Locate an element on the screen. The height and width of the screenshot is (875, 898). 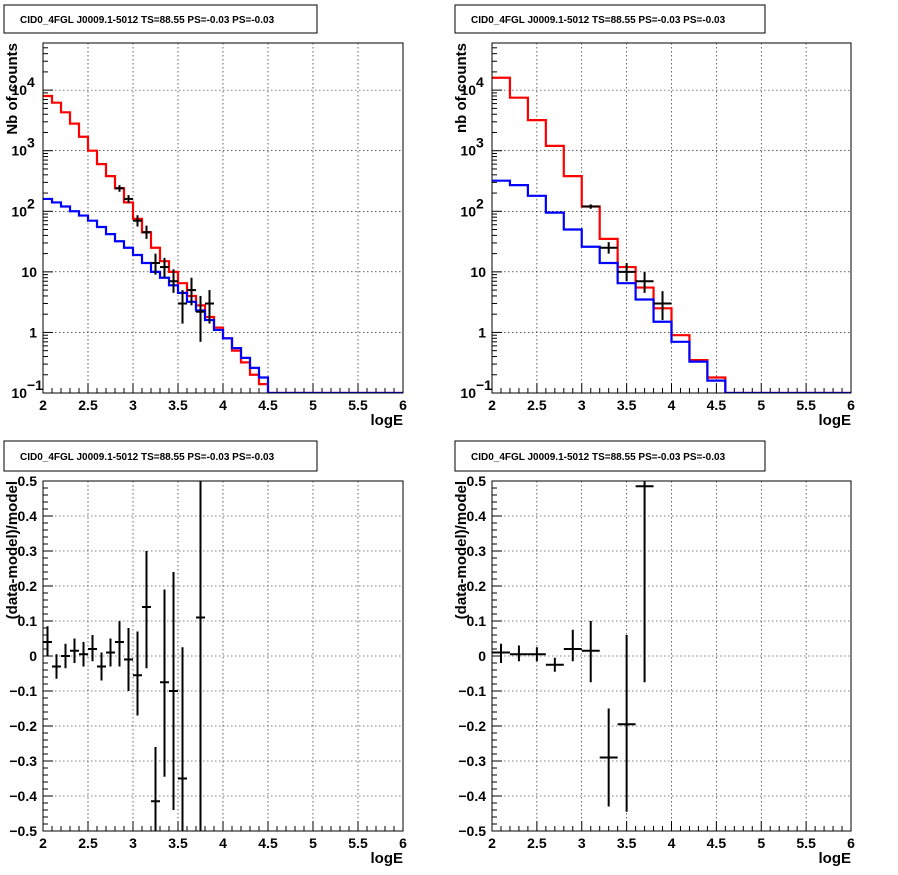
y-axis-label: (data-model)/model is located at coordinates (461, 550).